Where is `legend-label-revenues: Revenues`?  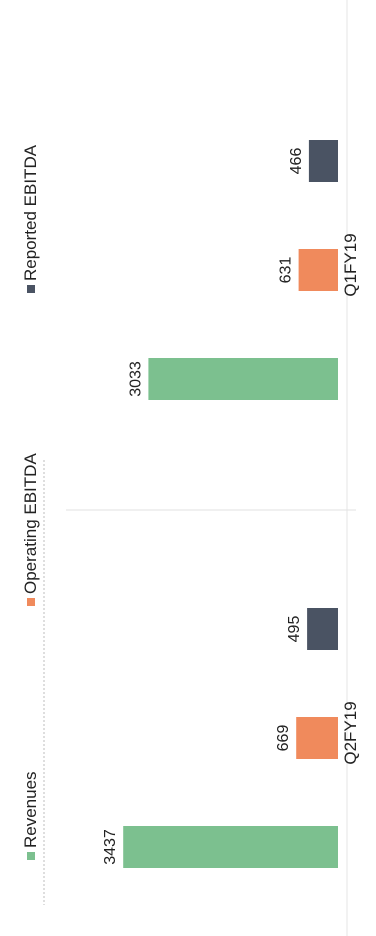
legend-label-revenues: Revenues is located at coordinates (30, 809).